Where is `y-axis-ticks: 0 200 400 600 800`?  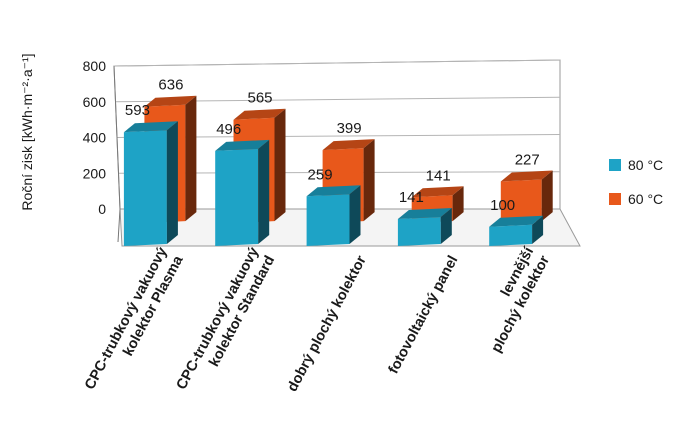
y-axis-ticks: 0 200 400 600 800 is located at coordinates (95, 137).